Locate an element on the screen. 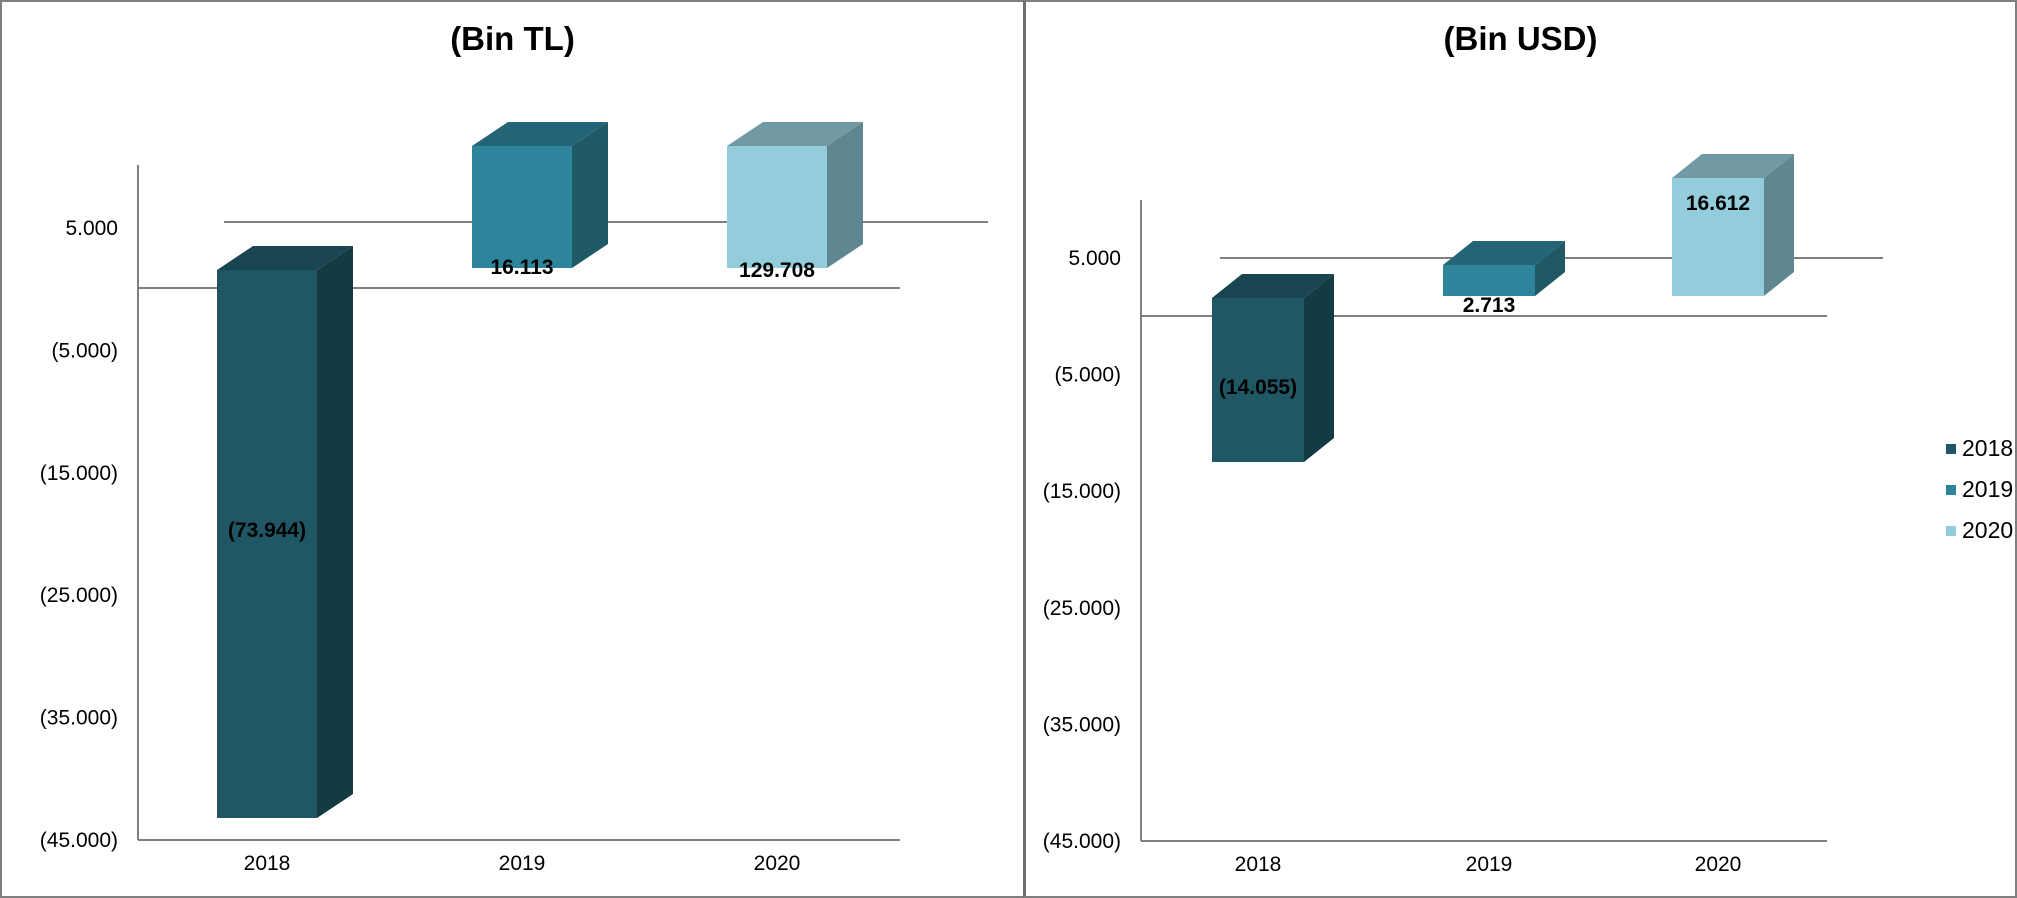 The width and height of the screenshot is (2017, 898). legend-item-2020: 2020 is located at coordinates (1979, 530).